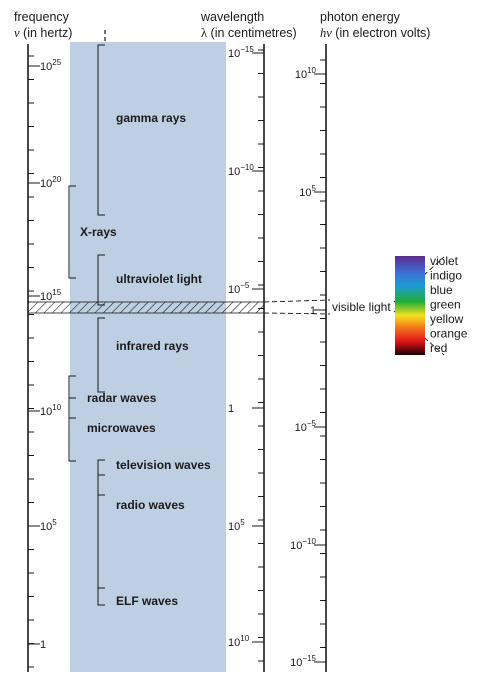 The image size is (480, 683). Describe the element at coordinates (245, 285) in the screenshot. I see `wavelength-tick-exponent: −5` at that location.